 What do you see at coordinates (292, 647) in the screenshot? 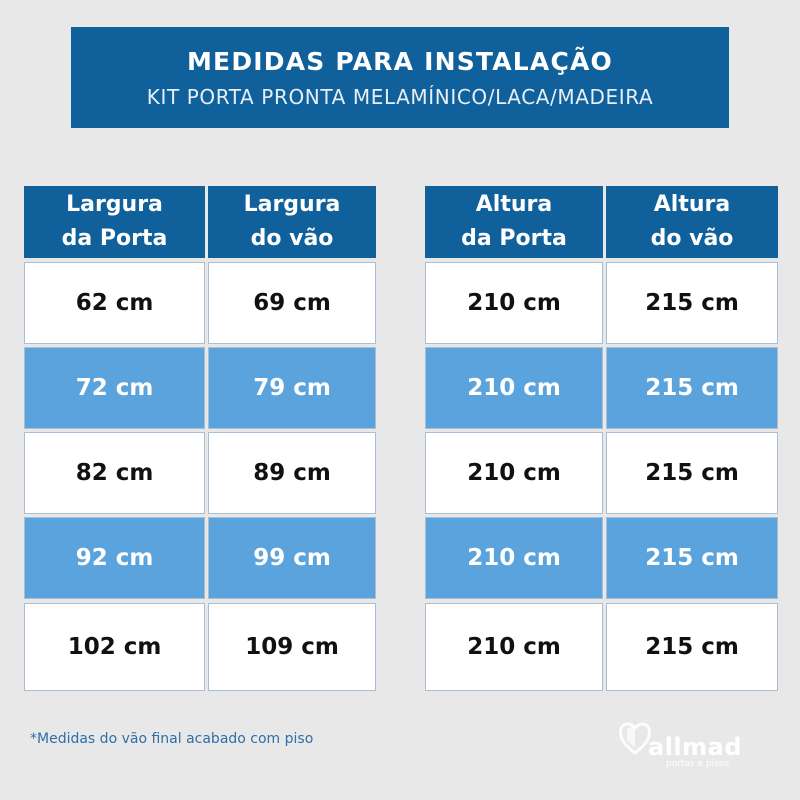
I see `table-cell: 109 cm` at bounding box center [292, 647].